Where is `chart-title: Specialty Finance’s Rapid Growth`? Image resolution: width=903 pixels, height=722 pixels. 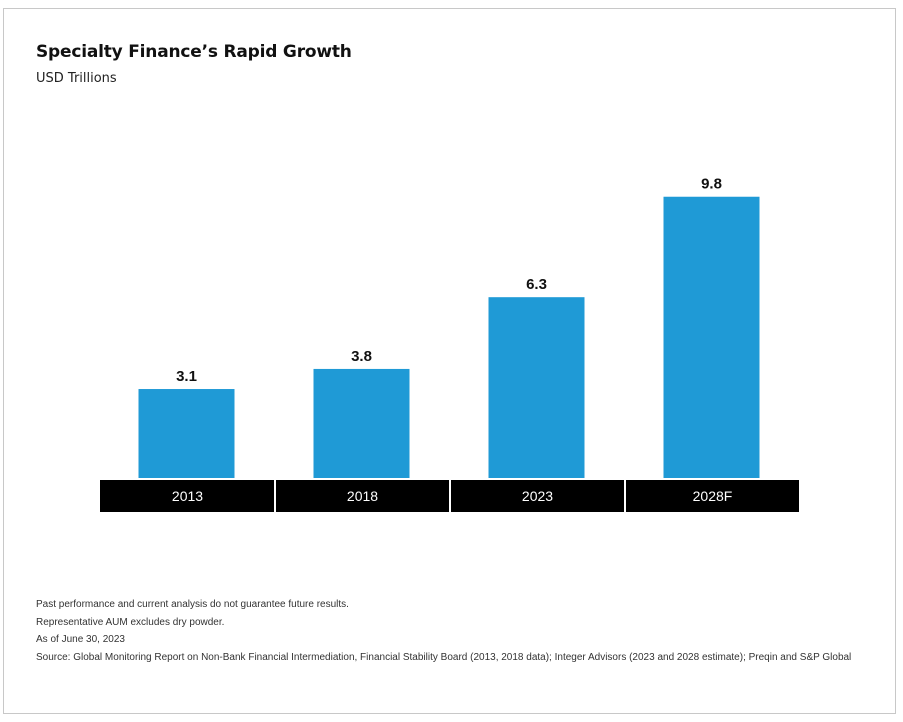 chart-title: Specialty Finance’s Rapid Growth is located at coordinates (194, 52).